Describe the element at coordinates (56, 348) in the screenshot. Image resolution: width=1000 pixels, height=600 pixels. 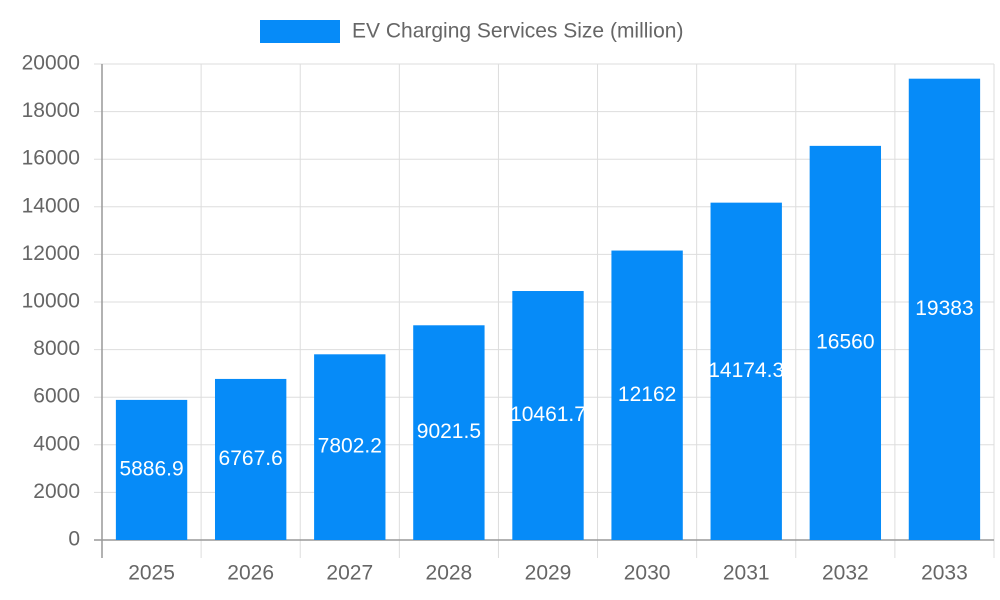
I see `y-tick-label: 8000` at that location.